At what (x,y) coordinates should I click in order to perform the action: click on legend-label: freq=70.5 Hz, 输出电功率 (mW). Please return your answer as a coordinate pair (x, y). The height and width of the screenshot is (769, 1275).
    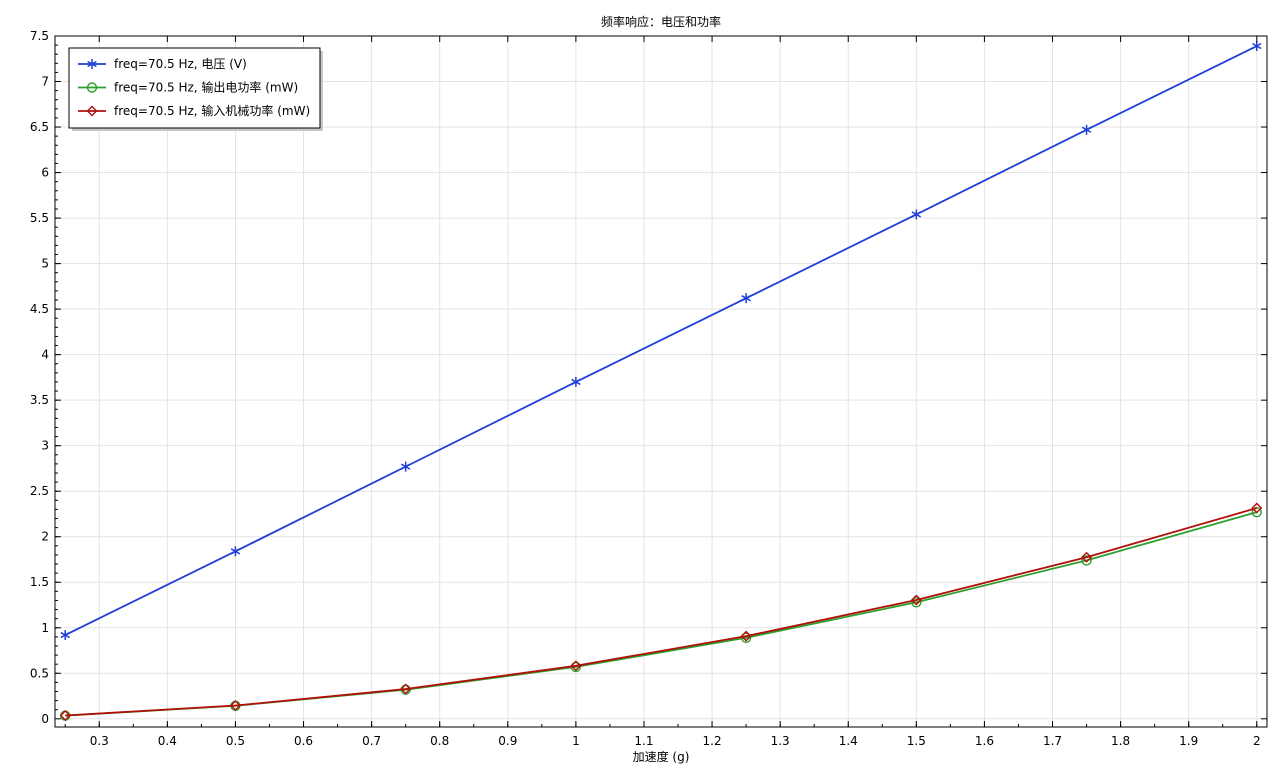
    Looking at the image, I should click on (206, 87).